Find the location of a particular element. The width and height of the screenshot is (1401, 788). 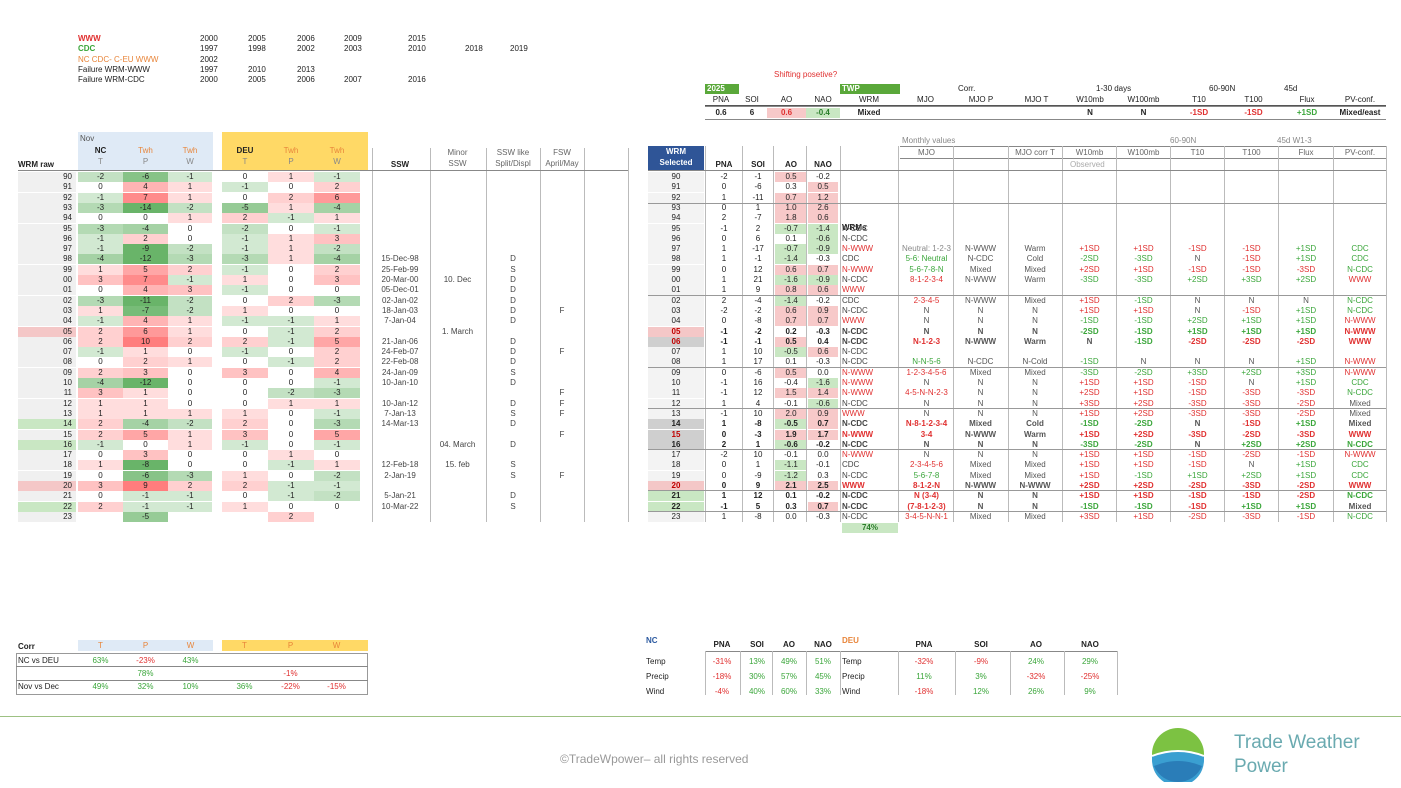

wrm-index: 0.5 is located at coordinates (791, 341).